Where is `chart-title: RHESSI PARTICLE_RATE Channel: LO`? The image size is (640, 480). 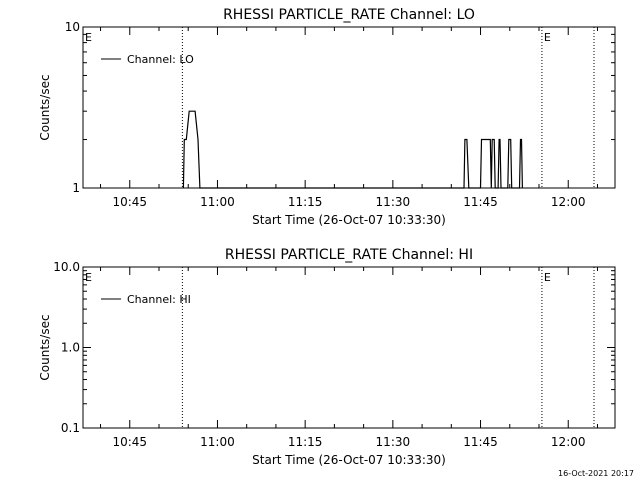
chart-title: RHESSI PARTICLE_RATE Channel: LO is located at coordinates (349, 15).